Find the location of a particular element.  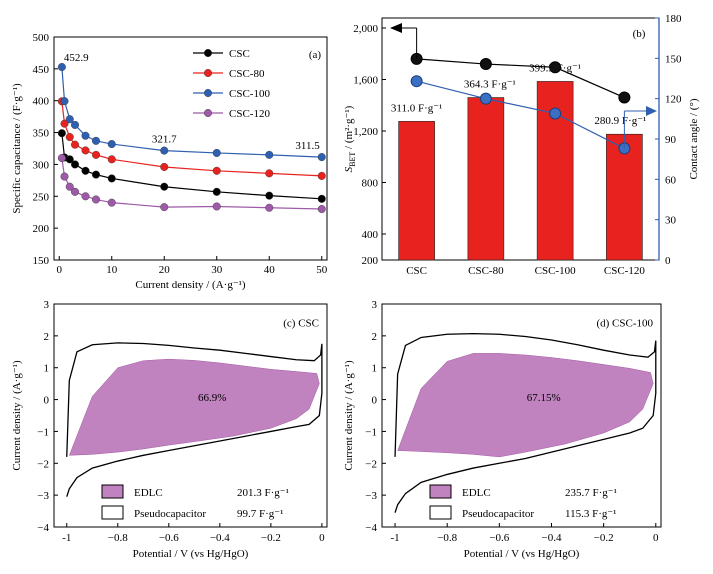

bar-data-label: 280.9 F·g⁻¹ is located at coordinates (620, 121).